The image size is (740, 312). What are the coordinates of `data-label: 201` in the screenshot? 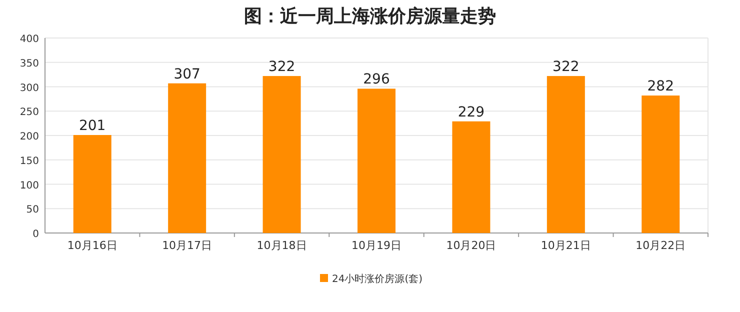 It's located at (92, 126).